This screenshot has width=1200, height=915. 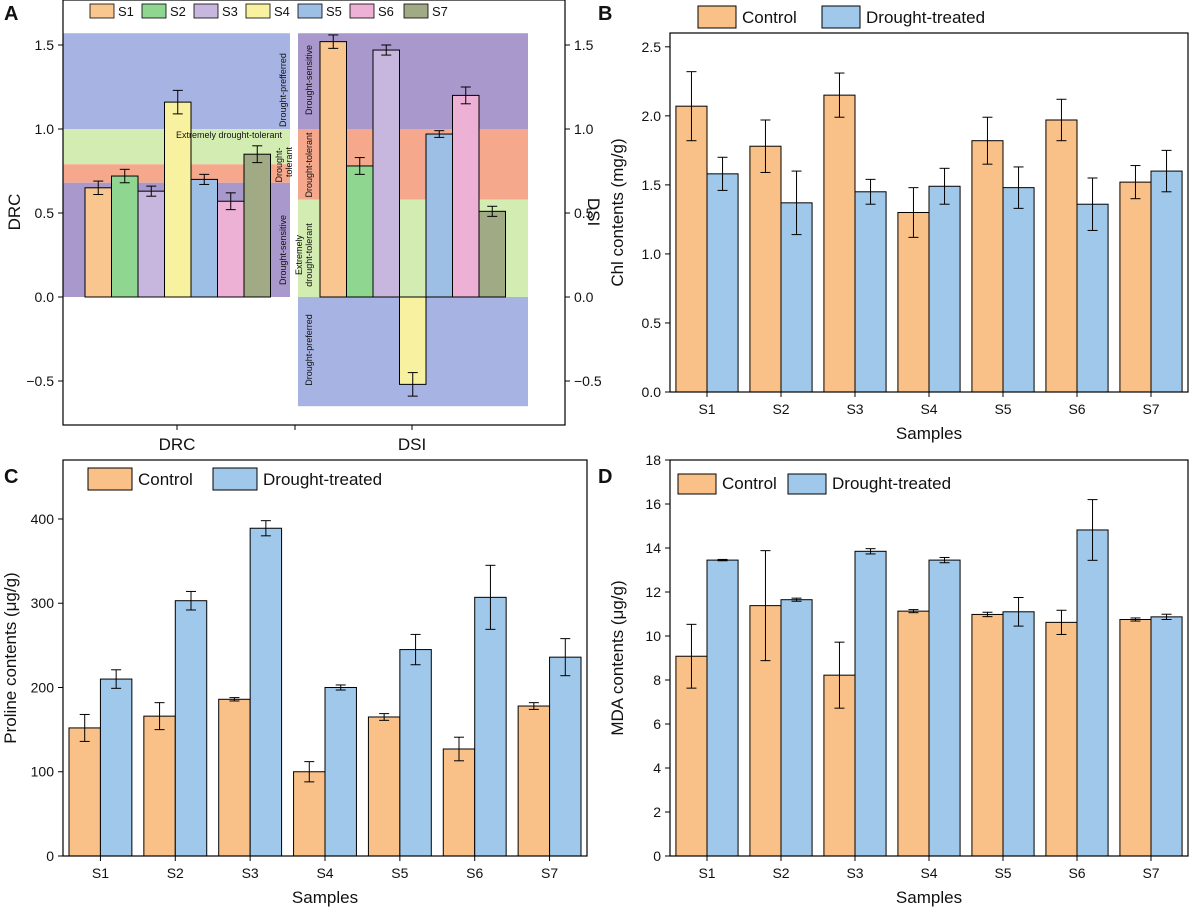 What do you see at coordinates (854, 409) in the screenshot?
I see `x-tick-label: S3` at bounding box center [854, 409].